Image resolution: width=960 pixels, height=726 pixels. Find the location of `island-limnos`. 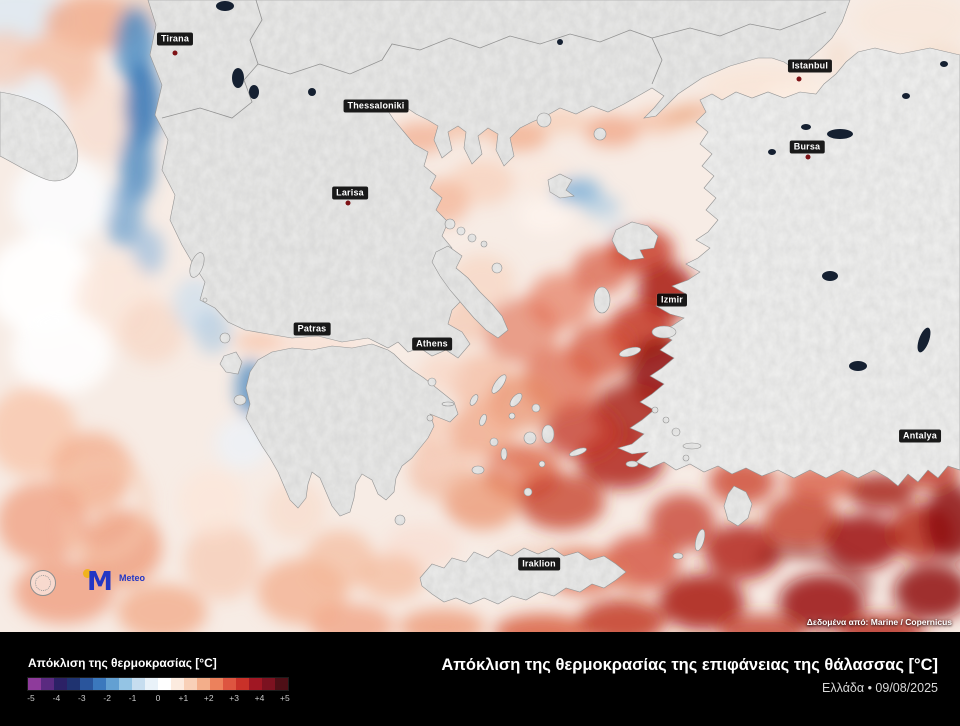

island-limnos is located at coordinates (561, 186).